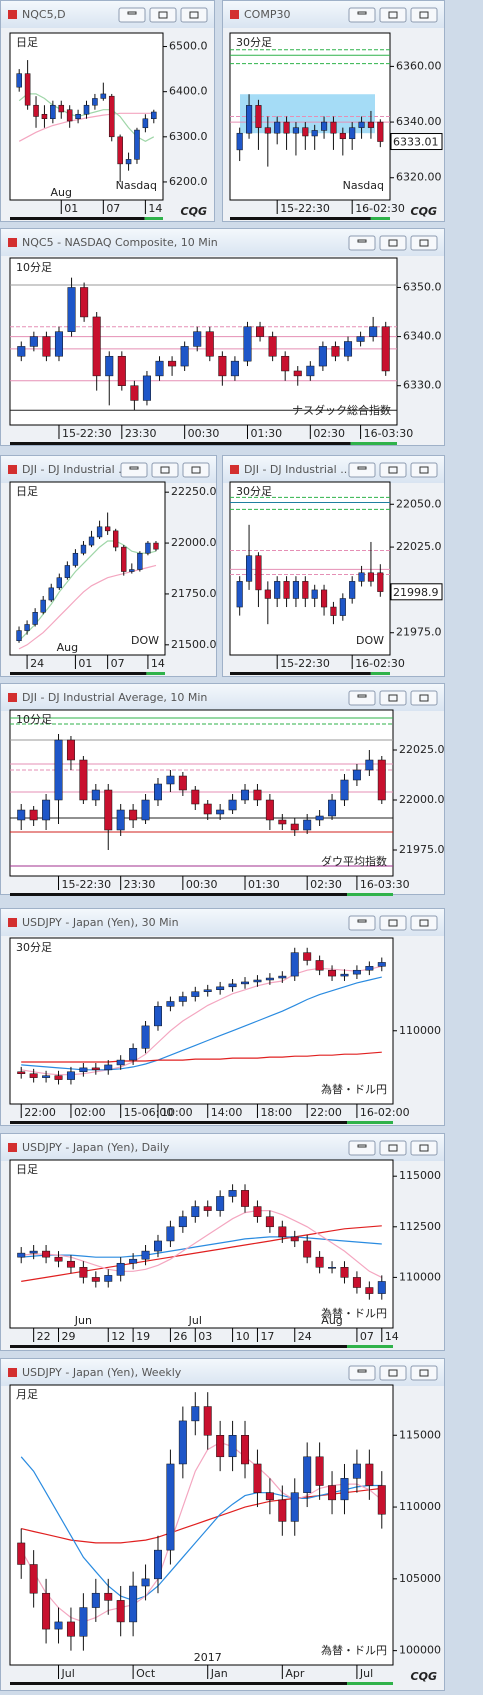 This screenshot has width=483, height=1695. What do you see at coordinates (385, 1112) in the screenshot?
I see `x-tick-label: 16-02:00` at bounding box center [385, 1112].